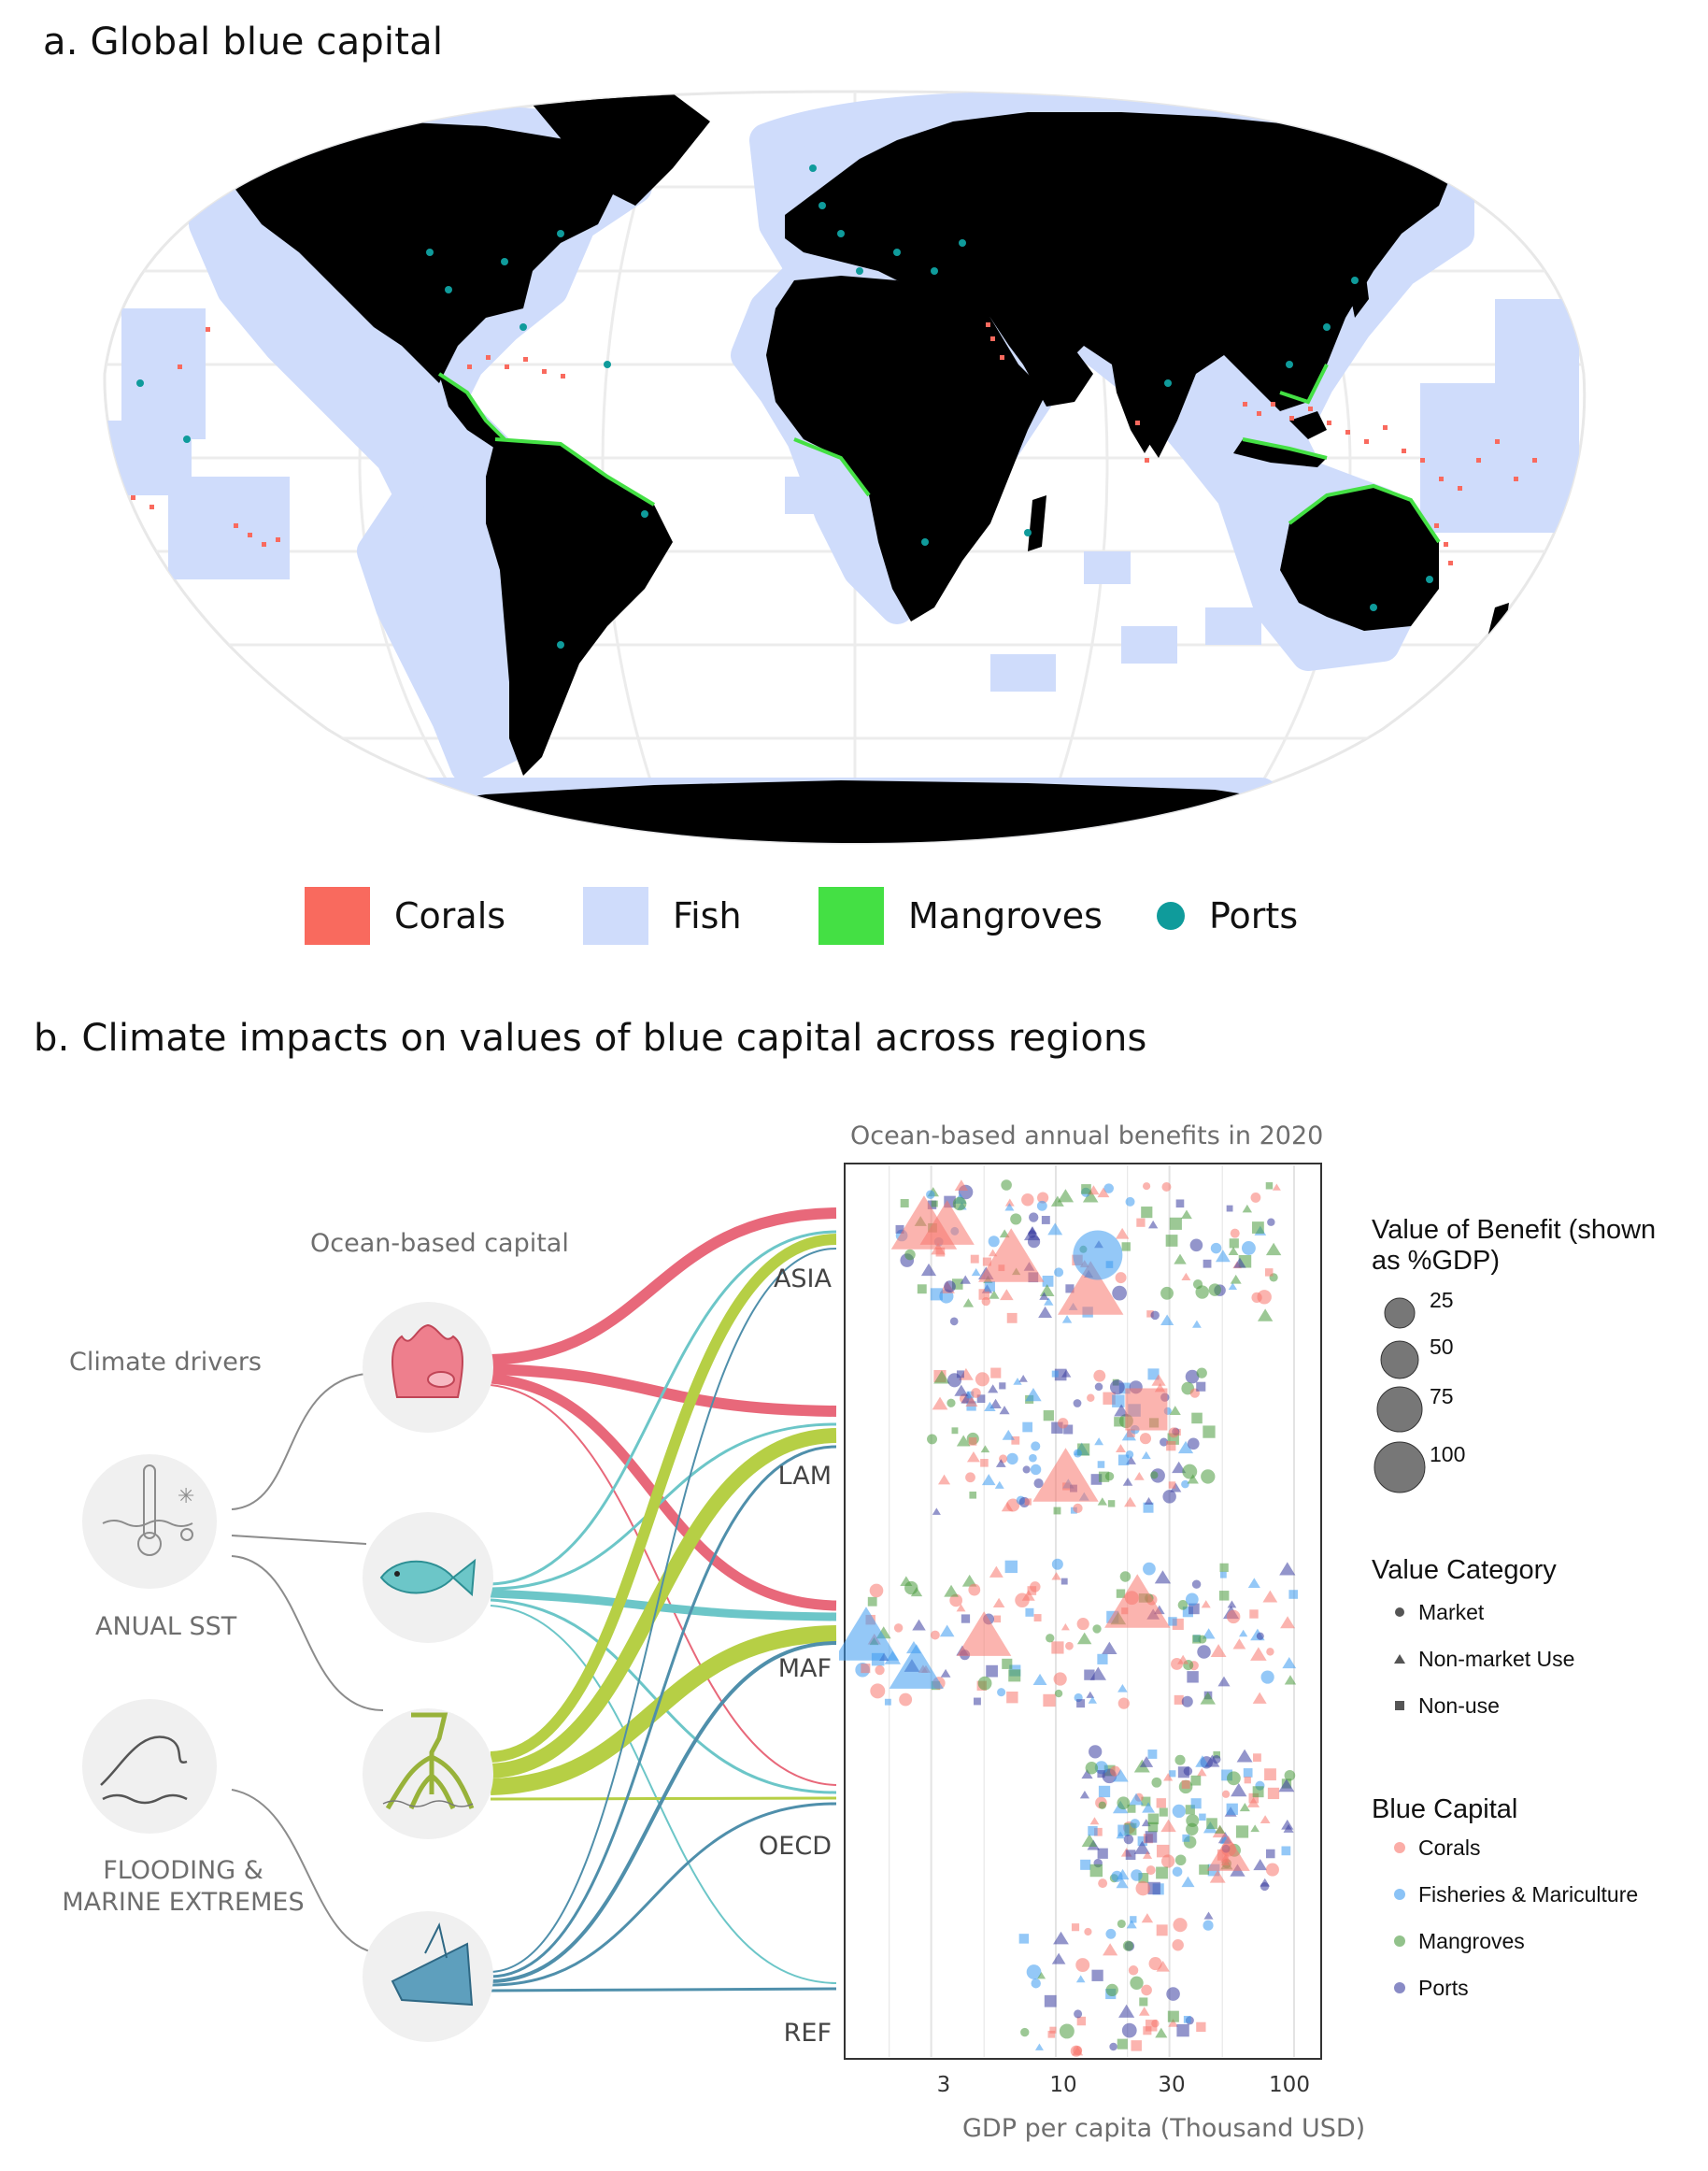  I want to click on legend-color-fisheries: Fisheries & Mariculture, so click(1528, 1894).